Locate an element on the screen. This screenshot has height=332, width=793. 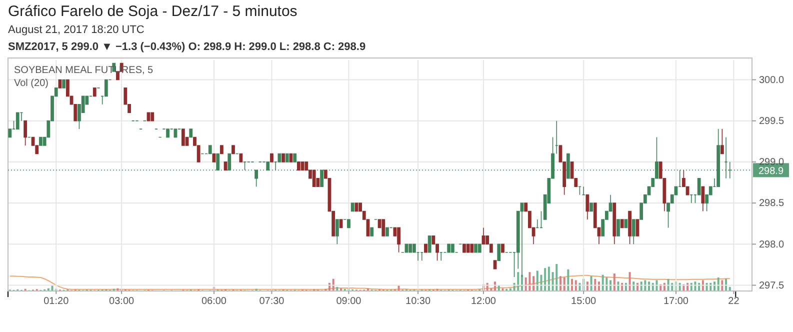
x-tick-label: 17:00 is located at coordinates (676, 302).